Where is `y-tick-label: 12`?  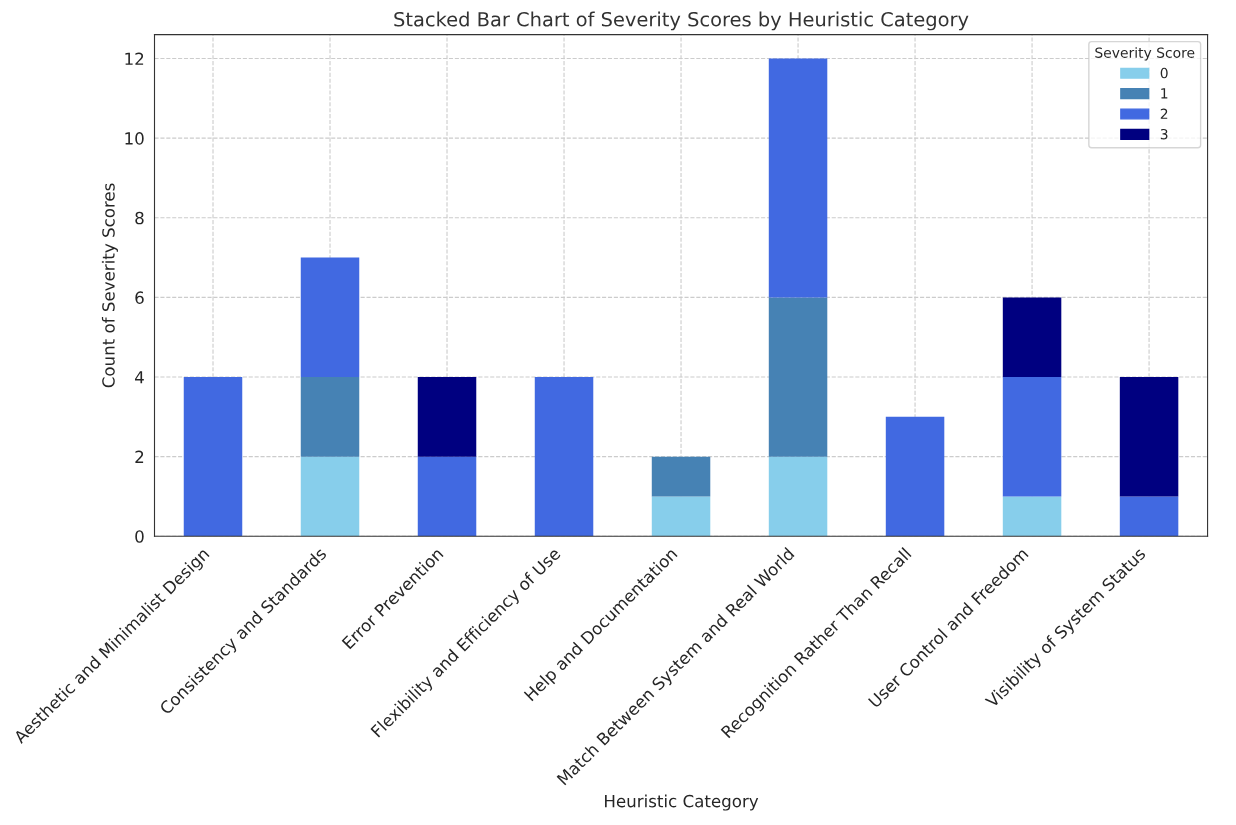 y-tick-label: 12 is located at coordinates (134, 58).